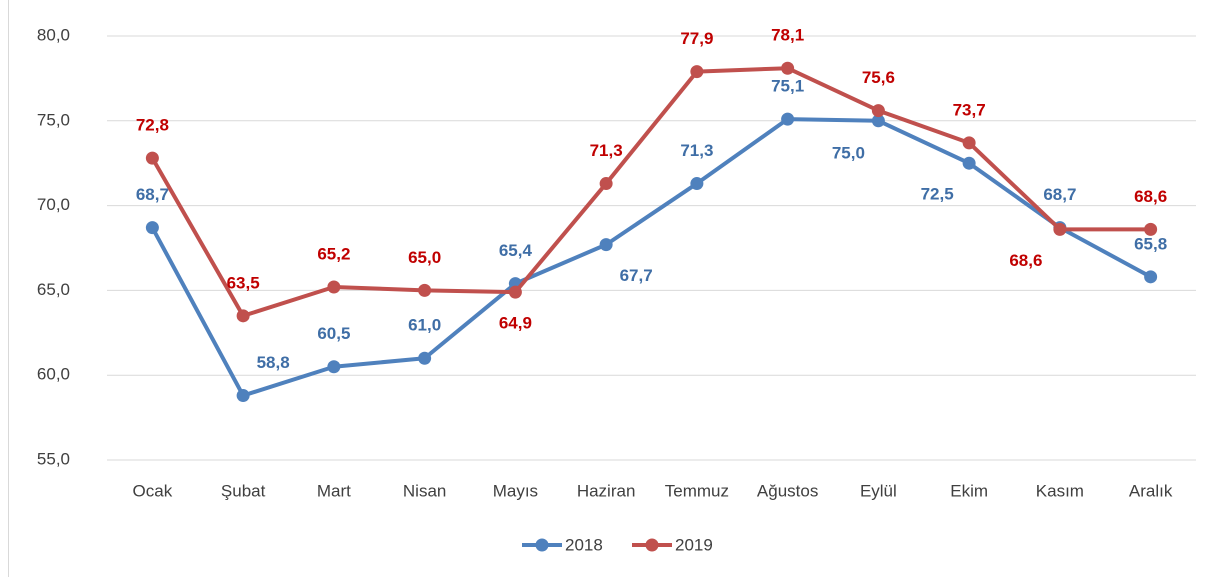  I want to click on value-label: 63,5, so click(243, 282).